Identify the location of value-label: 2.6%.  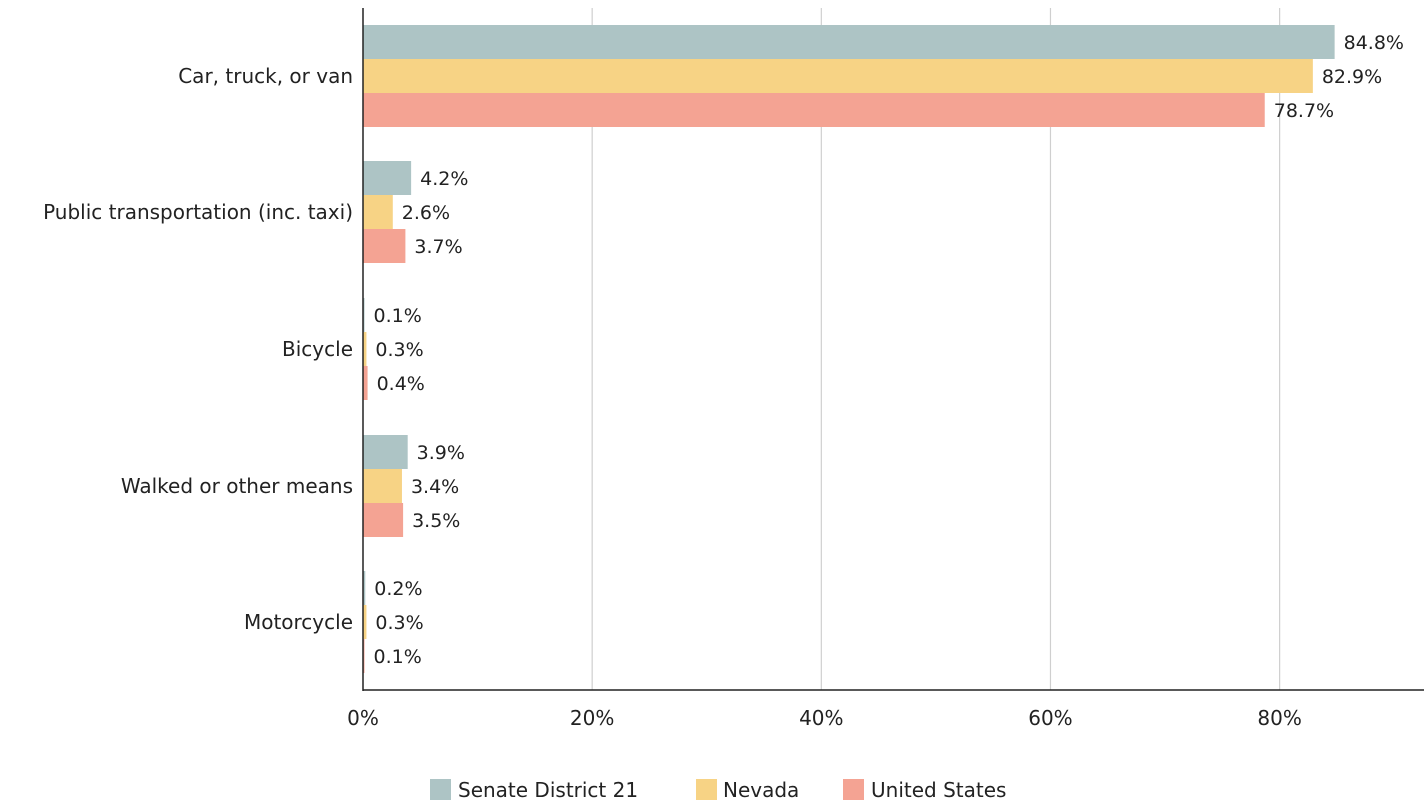
(426, 213).